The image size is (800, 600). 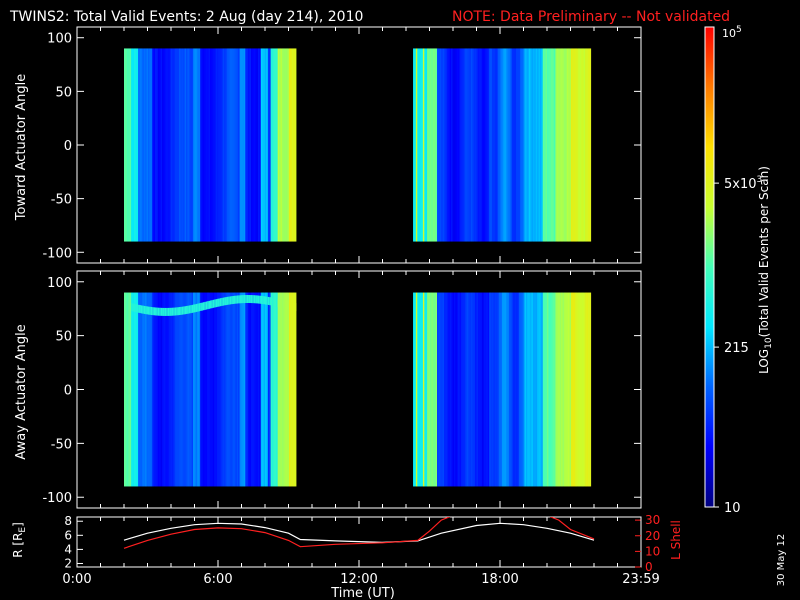 What do you see at coordinates (652, 520) in the screenshot?
I see `y-tick-label-right: 30` at bounding box center [652, 520].